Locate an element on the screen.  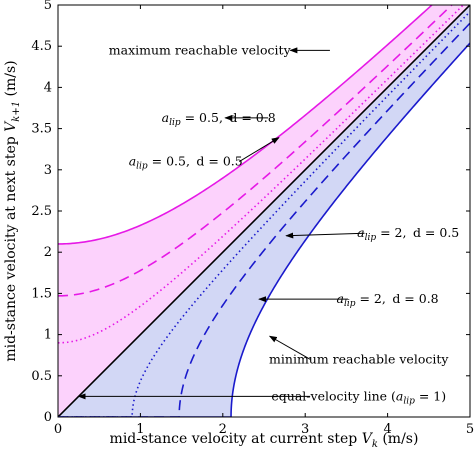
y-tick-label: 3.5 is located at coordinates (41, 129).